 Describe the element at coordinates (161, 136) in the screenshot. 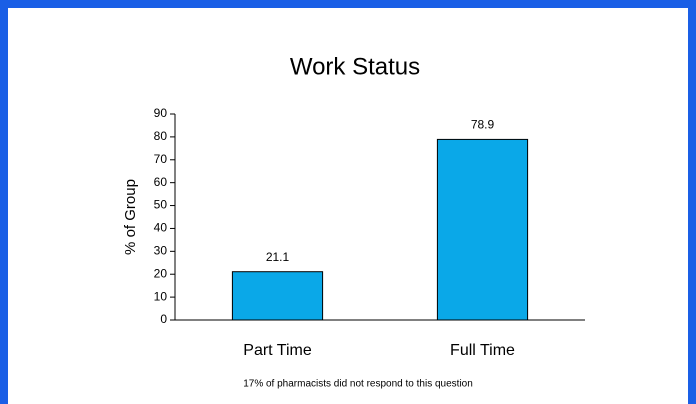

I see `y-tick-label: 80` at that location.